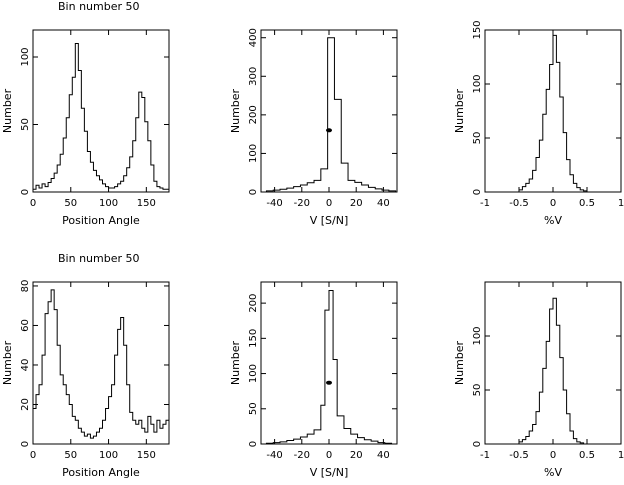  What do you see at coordinates (459, 362) in the screenshot?
I see `panel-r2c3-ylabel: Number` at bounding box center [459, 362].